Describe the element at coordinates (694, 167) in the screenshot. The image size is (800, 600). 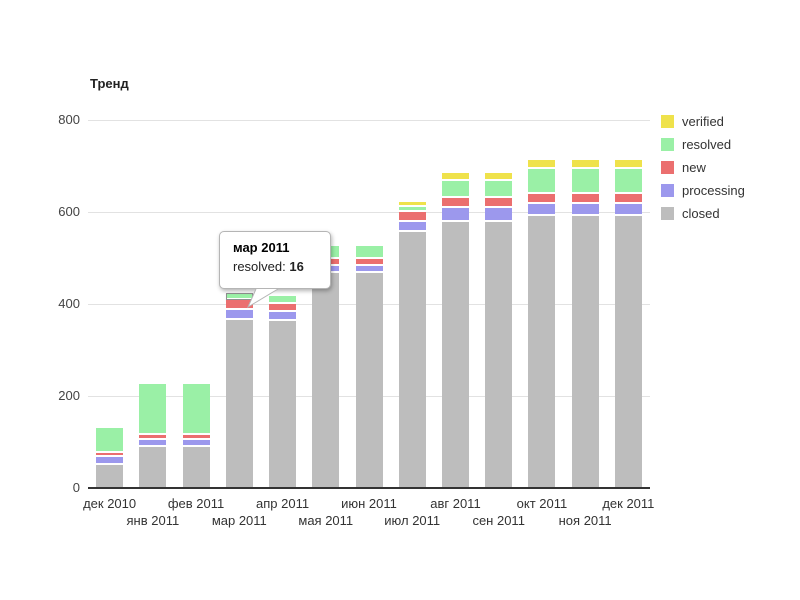
I see `legend-label: new` at that location.